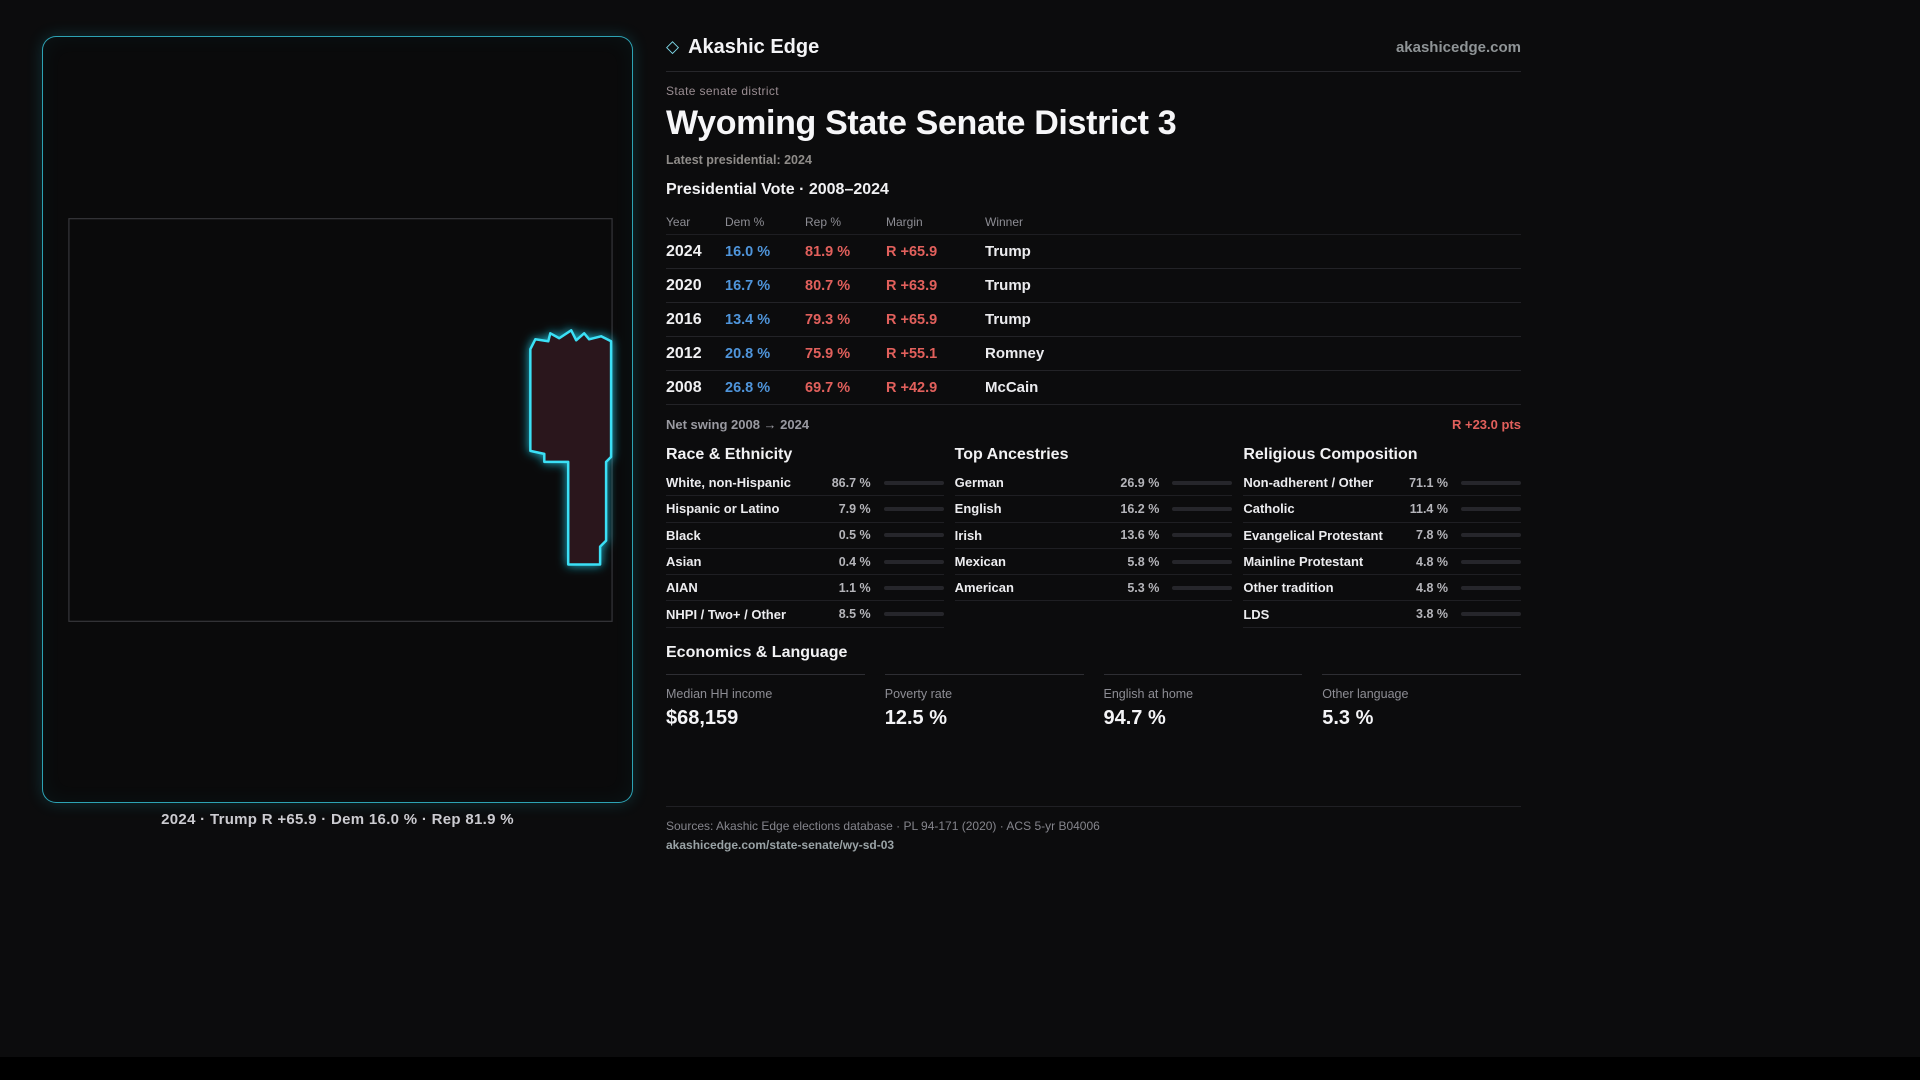 Image resolution: width=1920 pixels, height=1080 pixels. I want to click on stat-label: Mainline Protestant, so click(1303, 562).